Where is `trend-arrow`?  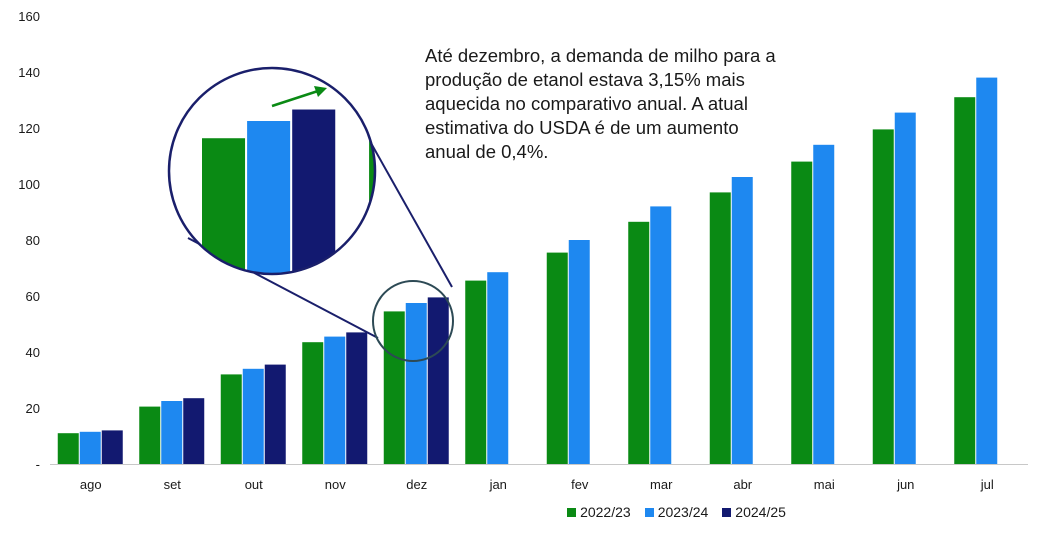 trend-arrow is located at coordinates (295, 98).